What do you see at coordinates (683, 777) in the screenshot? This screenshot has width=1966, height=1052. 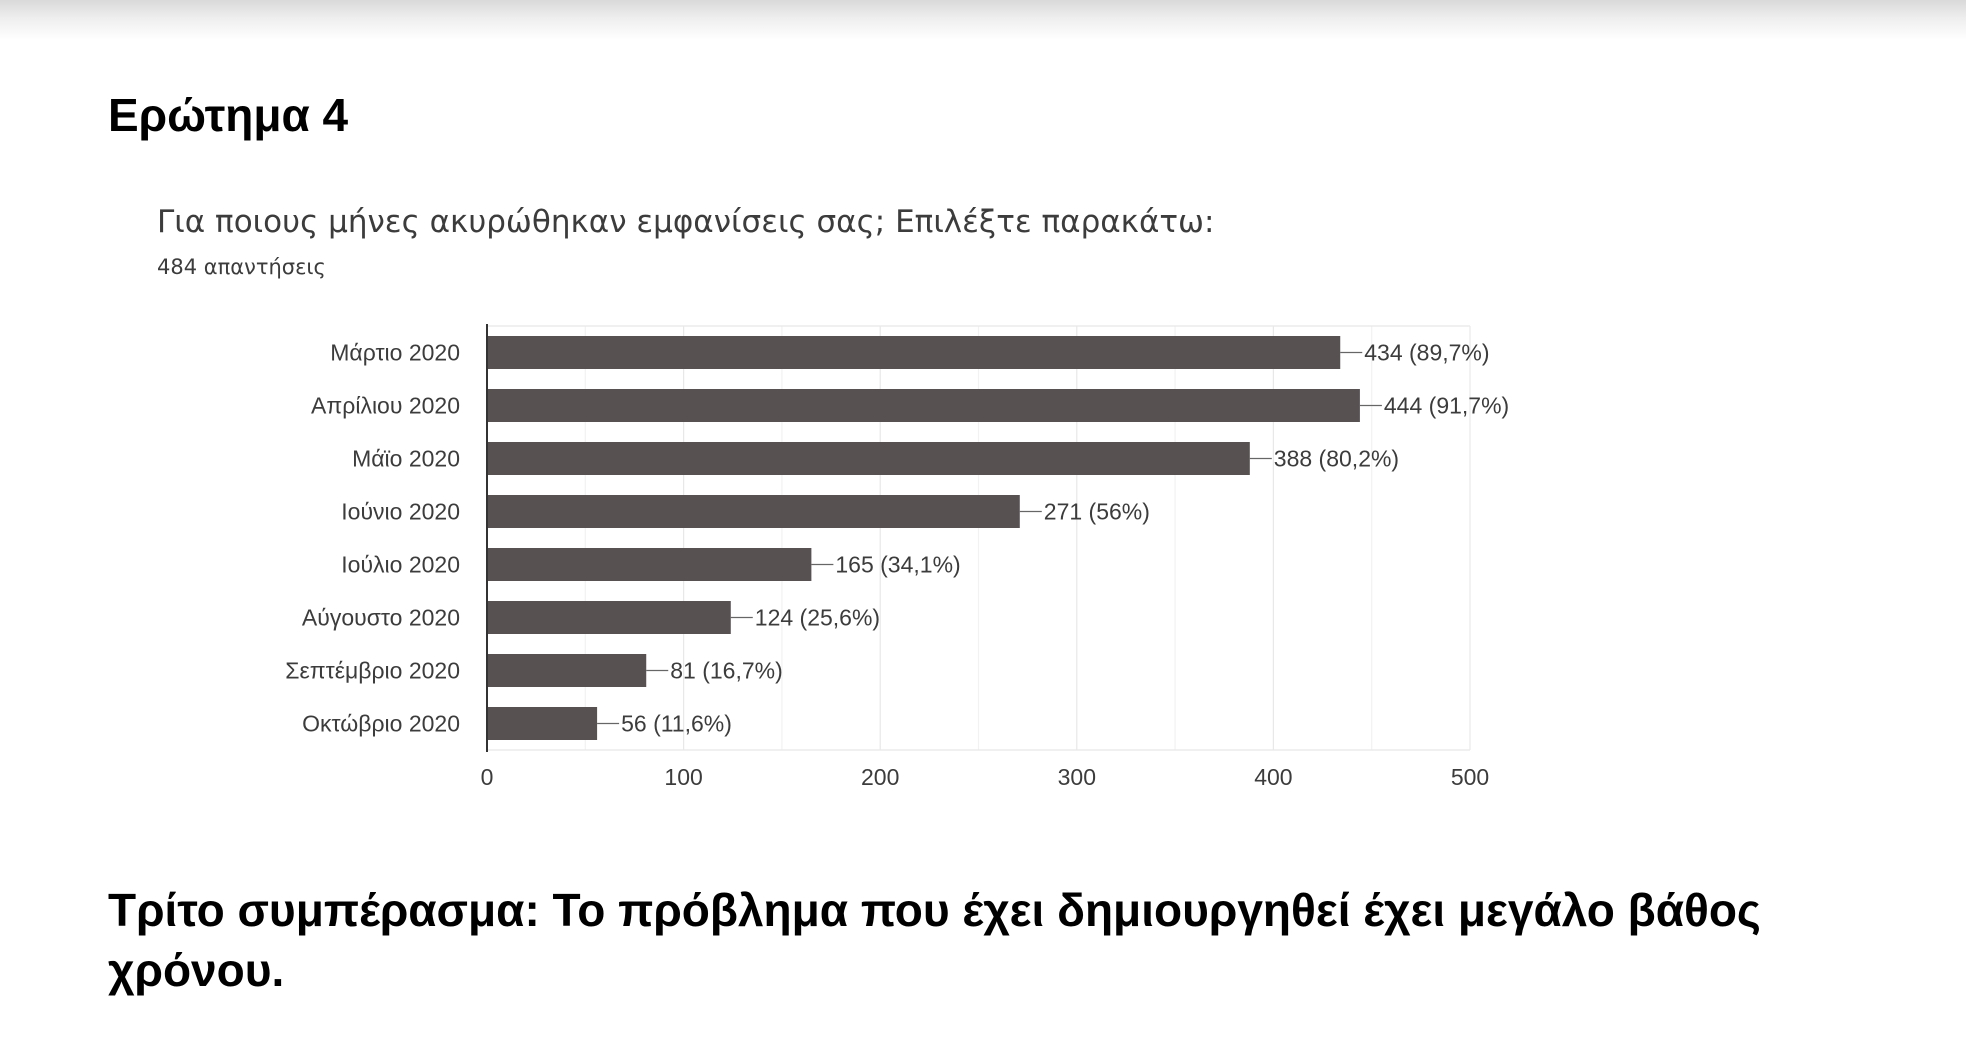 I see `x-tick-label: 100` at bounding box center [683, 777].